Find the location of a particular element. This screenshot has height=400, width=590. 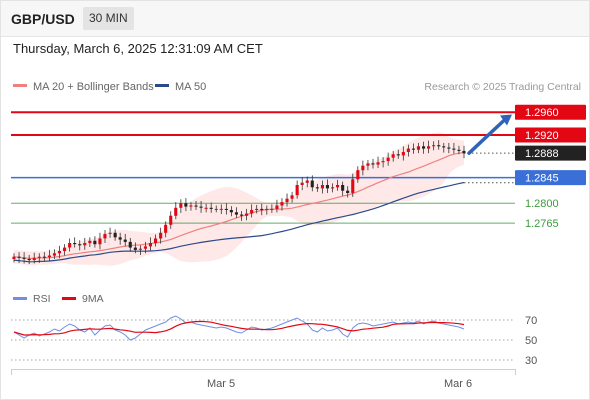

symbol-label: GBP/USD is located at coordinates (43, 19).